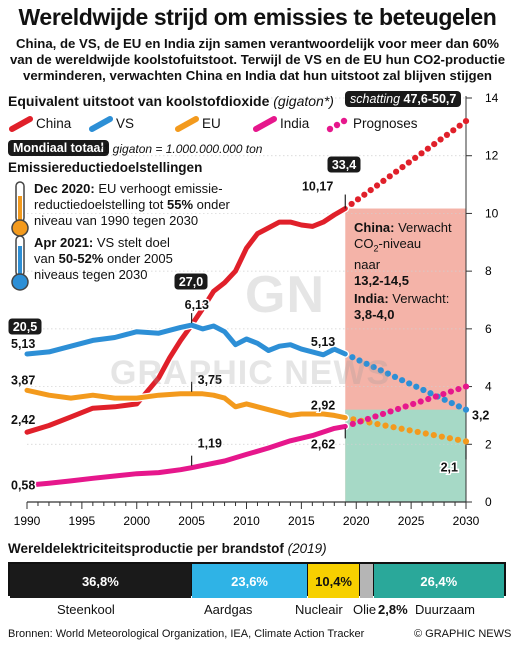  Describe the element at coordinates (178, 124) in the screenshot. I see `legend-swatches` at that location.